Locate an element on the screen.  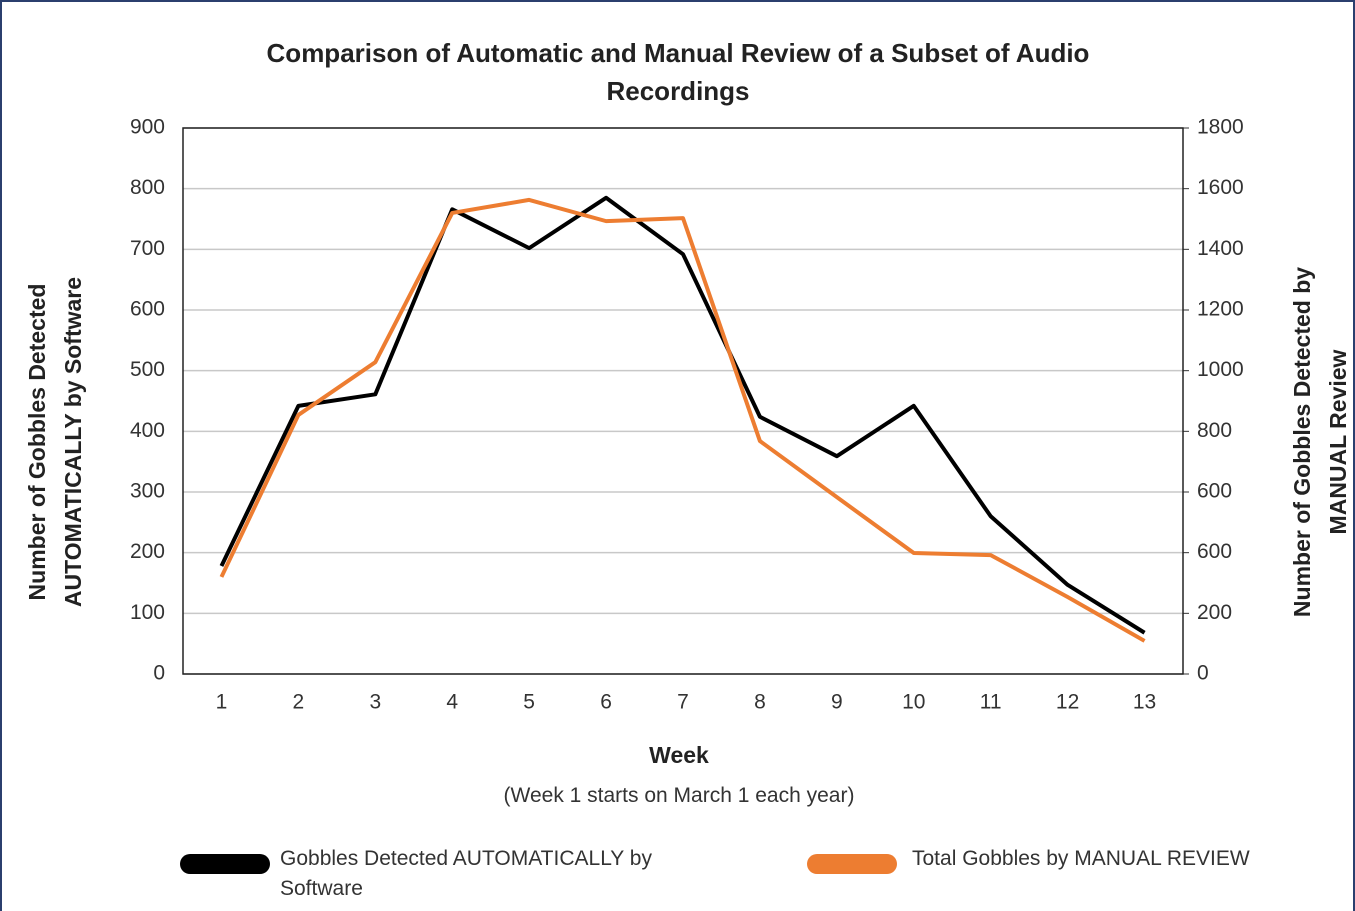
x-axis-note: (Week 1 starts on March 1 each year) is located at coordinates (679, 795).